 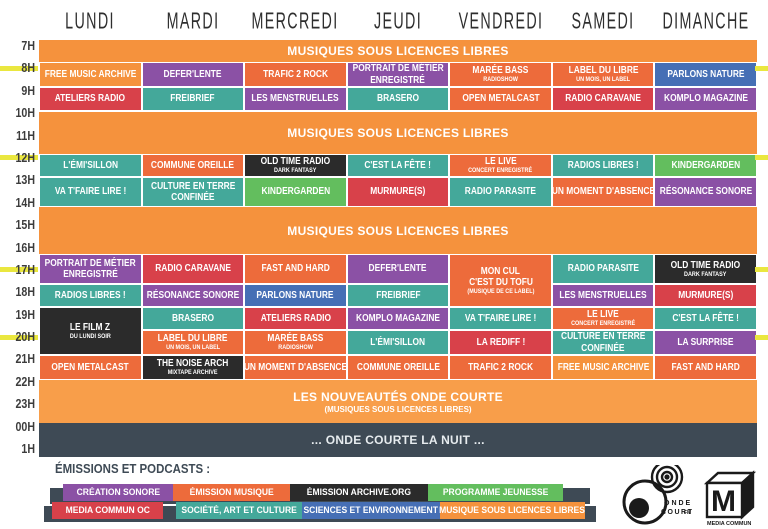 I want to click on program-title: LES MENSTRUELLES, so click(x=603, y=295).